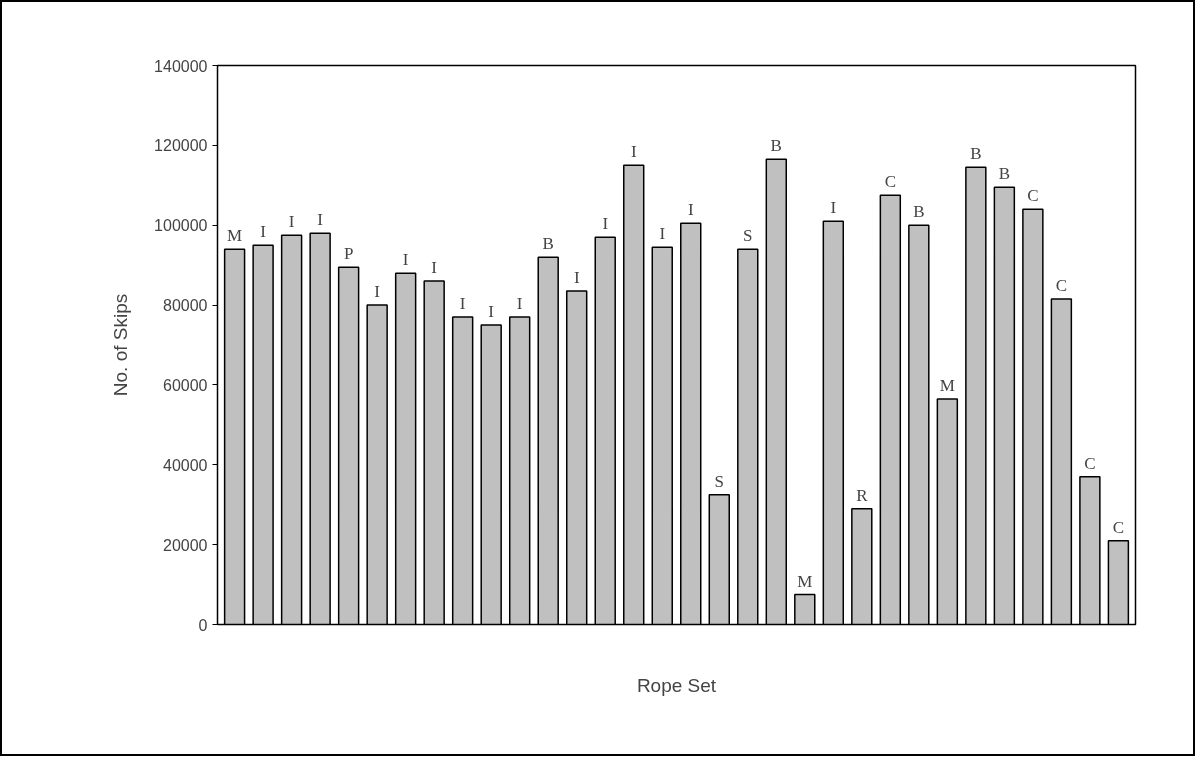 Image resolution: width=1203 pixels, height=764 pixels. Describe the element at coordinates (185, 306) in the screenshot. I see `y-tick-label: 80000` at that location.